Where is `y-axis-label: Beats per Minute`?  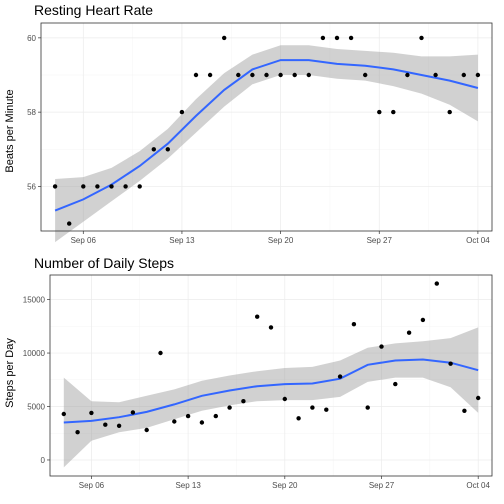 y-axis-label: Beats per Minute is located at coordinates (10, 130).